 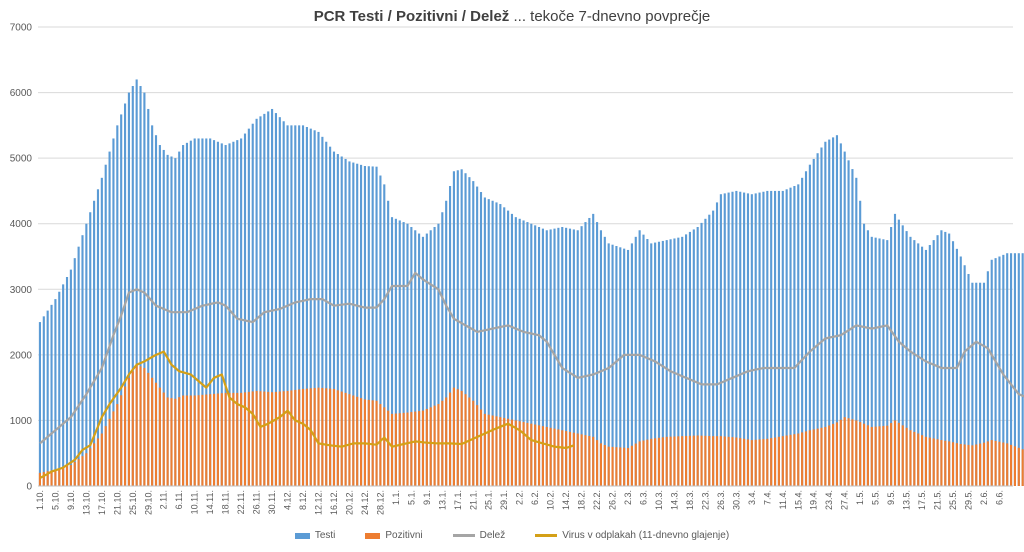 I want to click on x-tick-label: 17.1., so click(x=458, y=500).